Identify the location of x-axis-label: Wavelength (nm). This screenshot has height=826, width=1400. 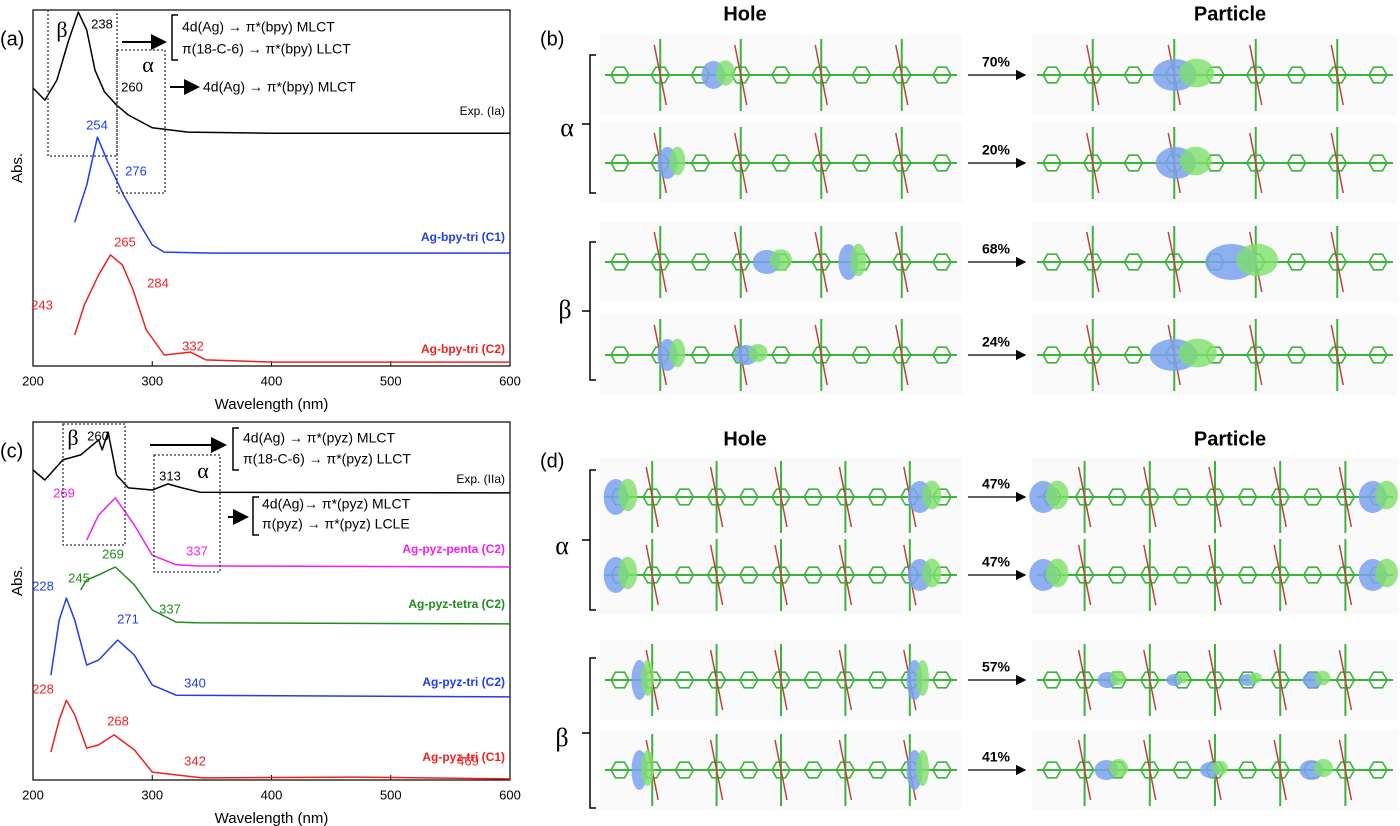
(272, 404).